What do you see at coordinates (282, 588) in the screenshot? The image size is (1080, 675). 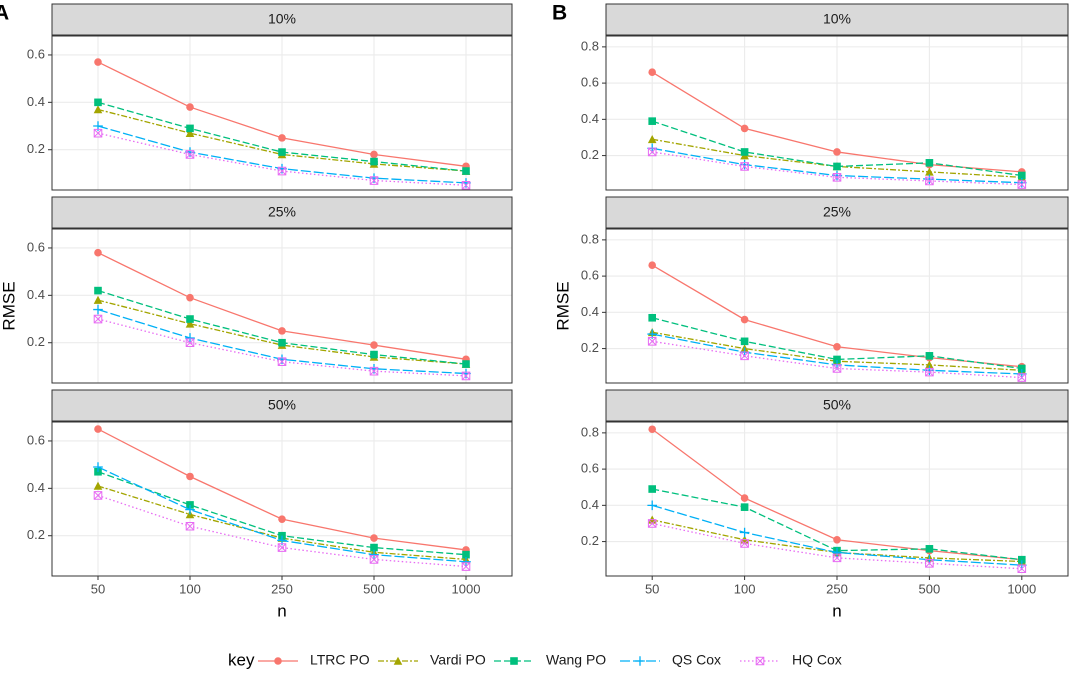 I see `x-tick-label: 250` at bounding box center [282, 588].